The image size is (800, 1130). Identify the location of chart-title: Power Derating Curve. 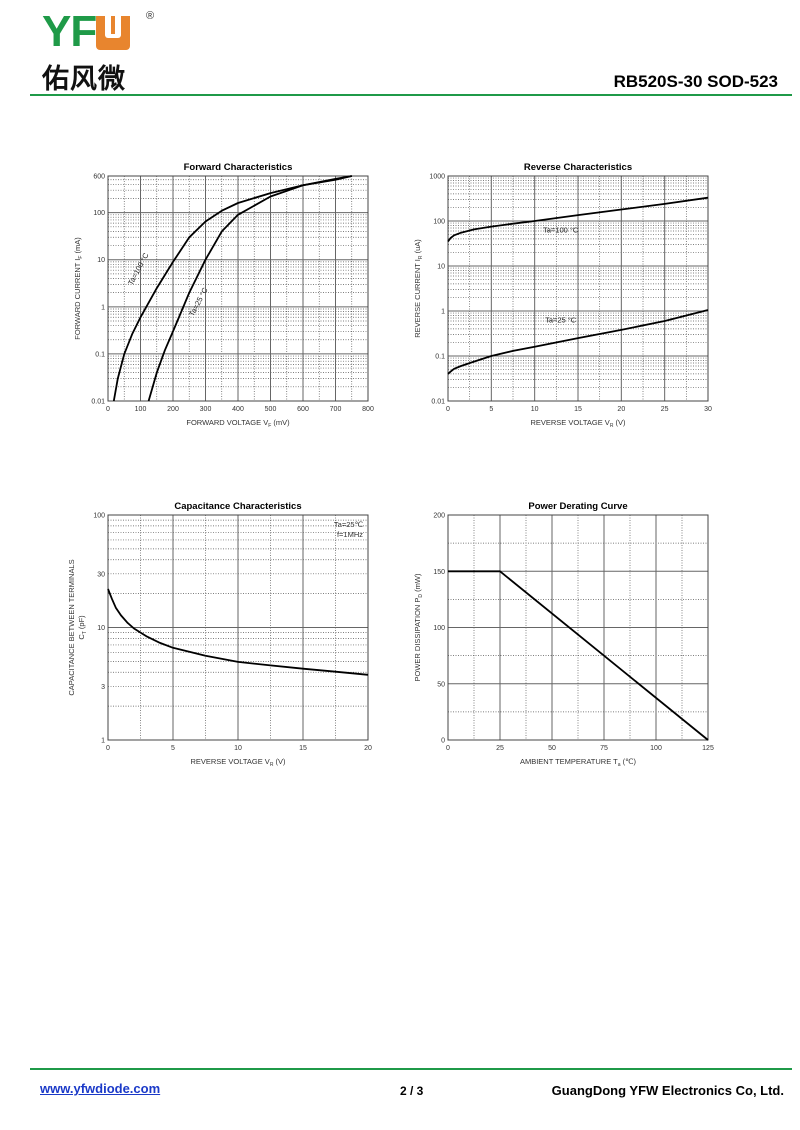
(577, 506).